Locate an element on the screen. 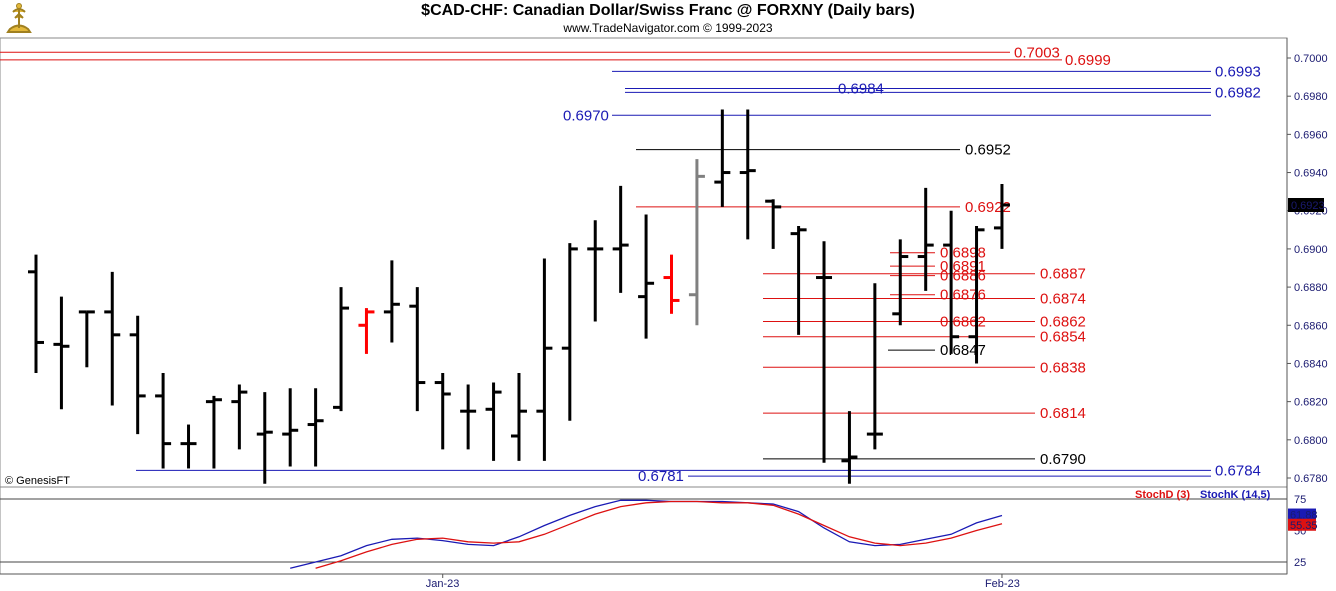  level-label-0.6814: 0.6814 is located at coordinates (1063, 413).